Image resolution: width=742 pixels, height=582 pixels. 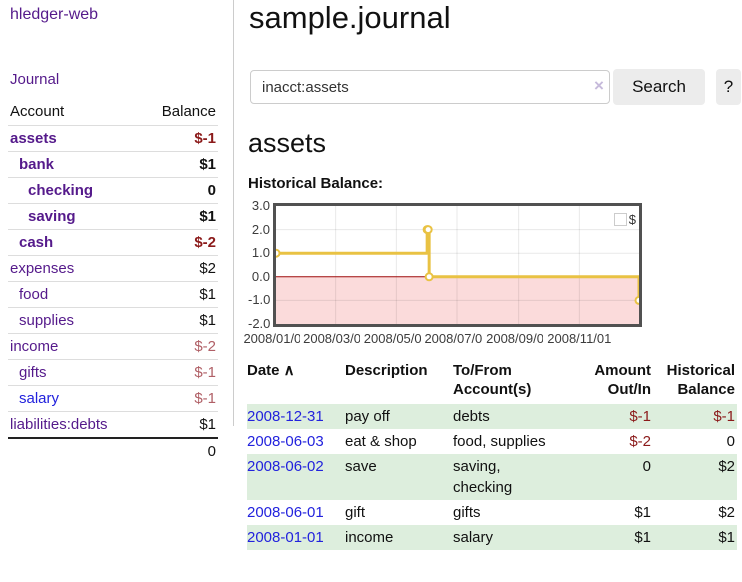 I want to click on account-link-expenses: expenses, so click(x=42, y=268).